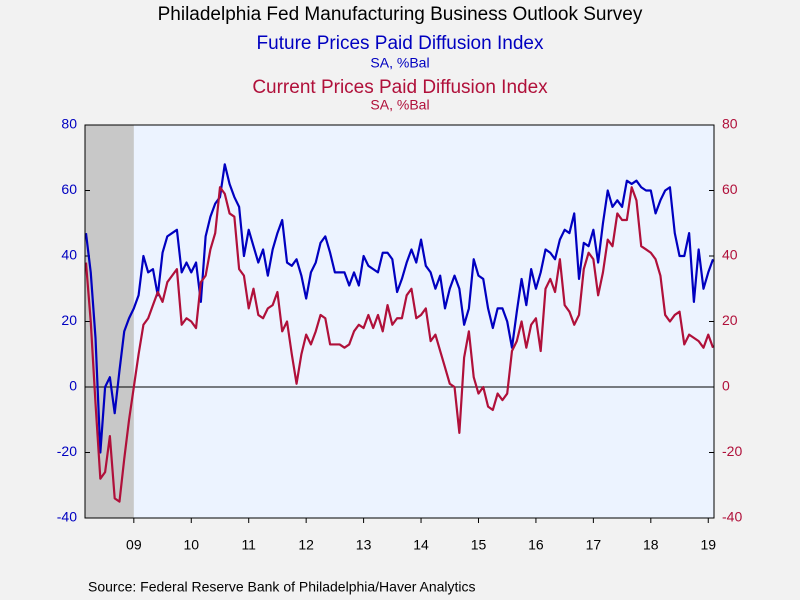 The width and height of the screenshot is (800, 600). What do you see at coordinates (69, 189) in the screenshot?
I see `y-tick-label: 60` at bounding box center [69, 189].